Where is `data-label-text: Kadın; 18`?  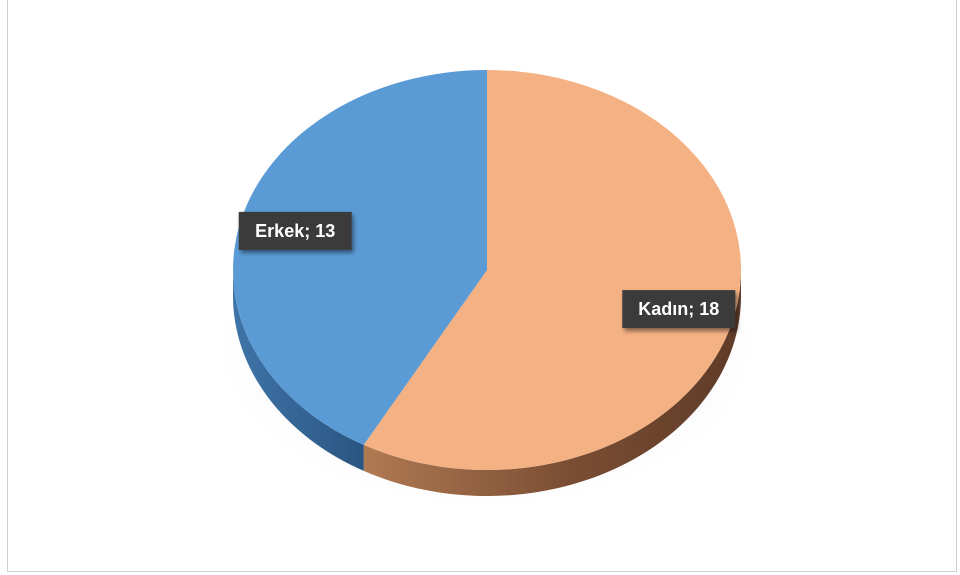 data-label-text: Kadın; 18 is located at coordinates (678, 309).